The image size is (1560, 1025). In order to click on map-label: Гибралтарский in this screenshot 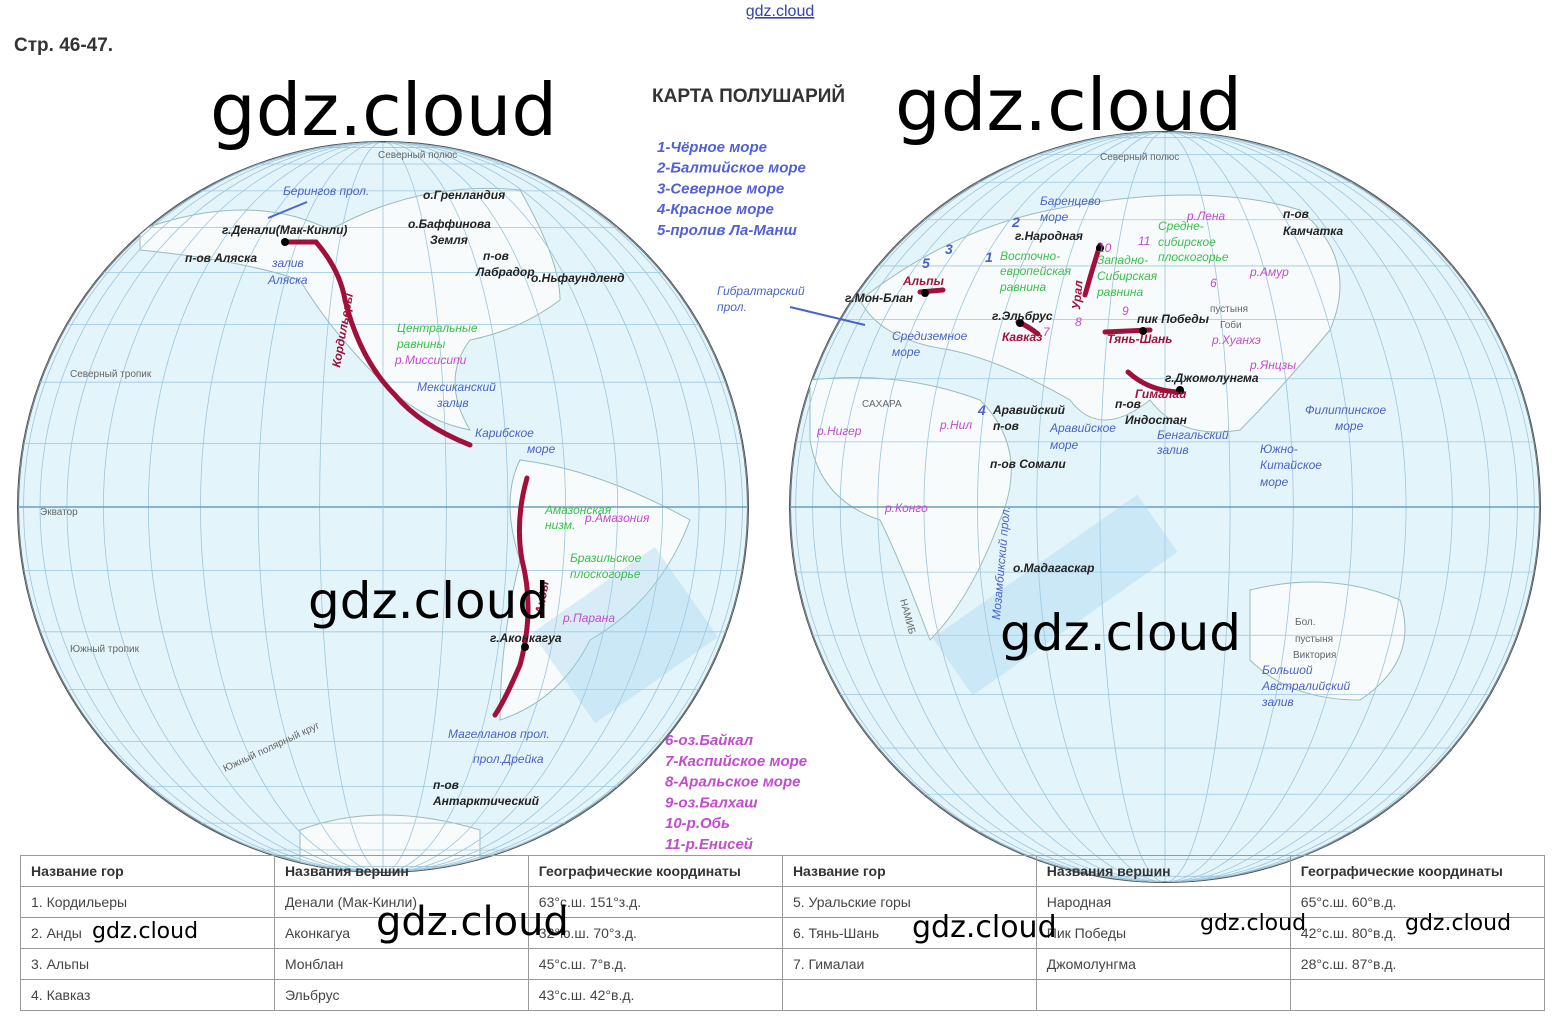, I will do `click(761, 291)`.